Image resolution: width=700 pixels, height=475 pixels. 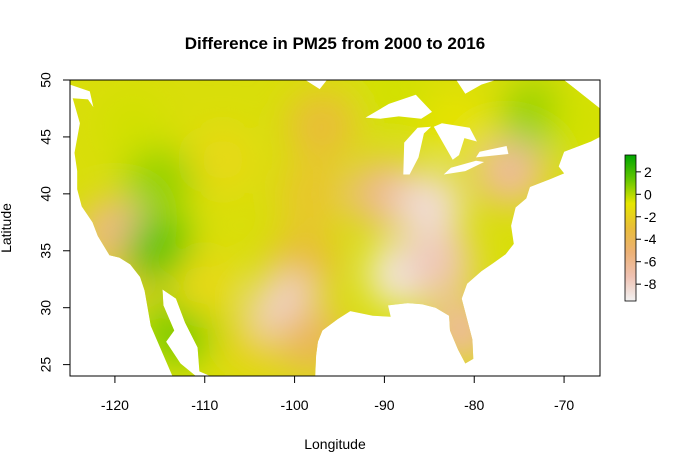 What do you see at coordinates (46, 194) in the screenshot?
I see `y-tick-label: 40` at bounding box center [46, 194].